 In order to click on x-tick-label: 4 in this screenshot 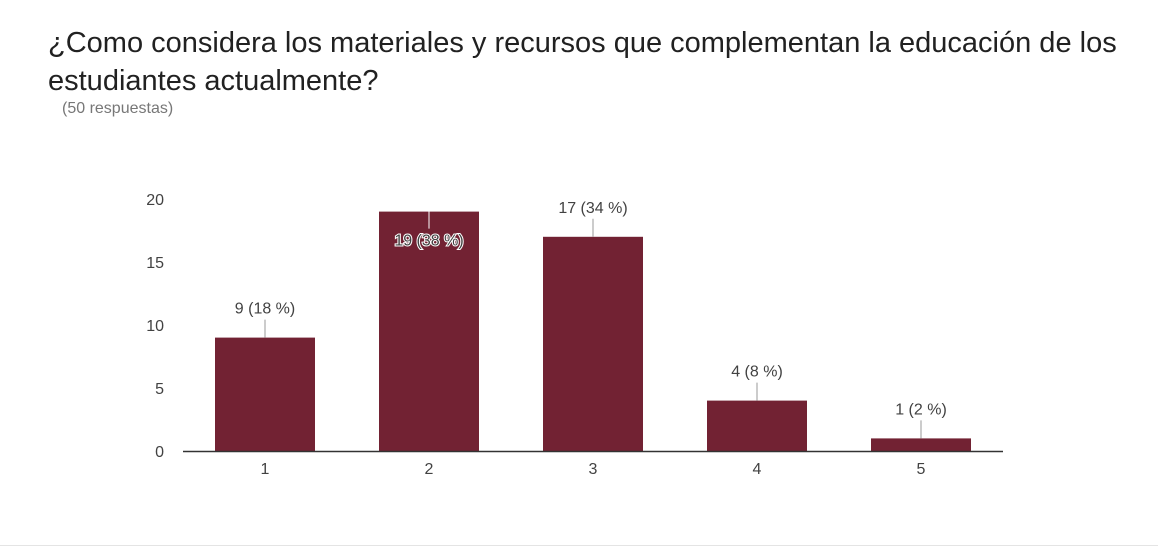, I will do `click(757, 469)`.